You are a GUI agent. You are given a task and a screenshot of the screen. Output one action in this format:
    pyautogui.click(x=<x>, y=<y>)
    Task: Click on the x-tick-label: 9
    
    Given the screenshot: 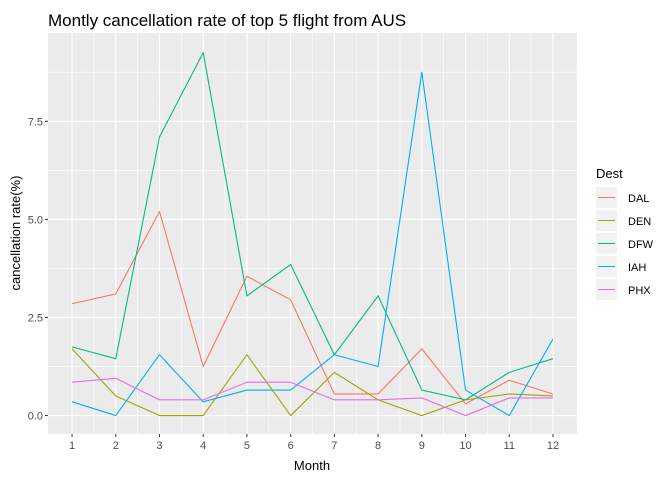 What is the action you would take?
    pyautogui.click(x=422, y=446)
    